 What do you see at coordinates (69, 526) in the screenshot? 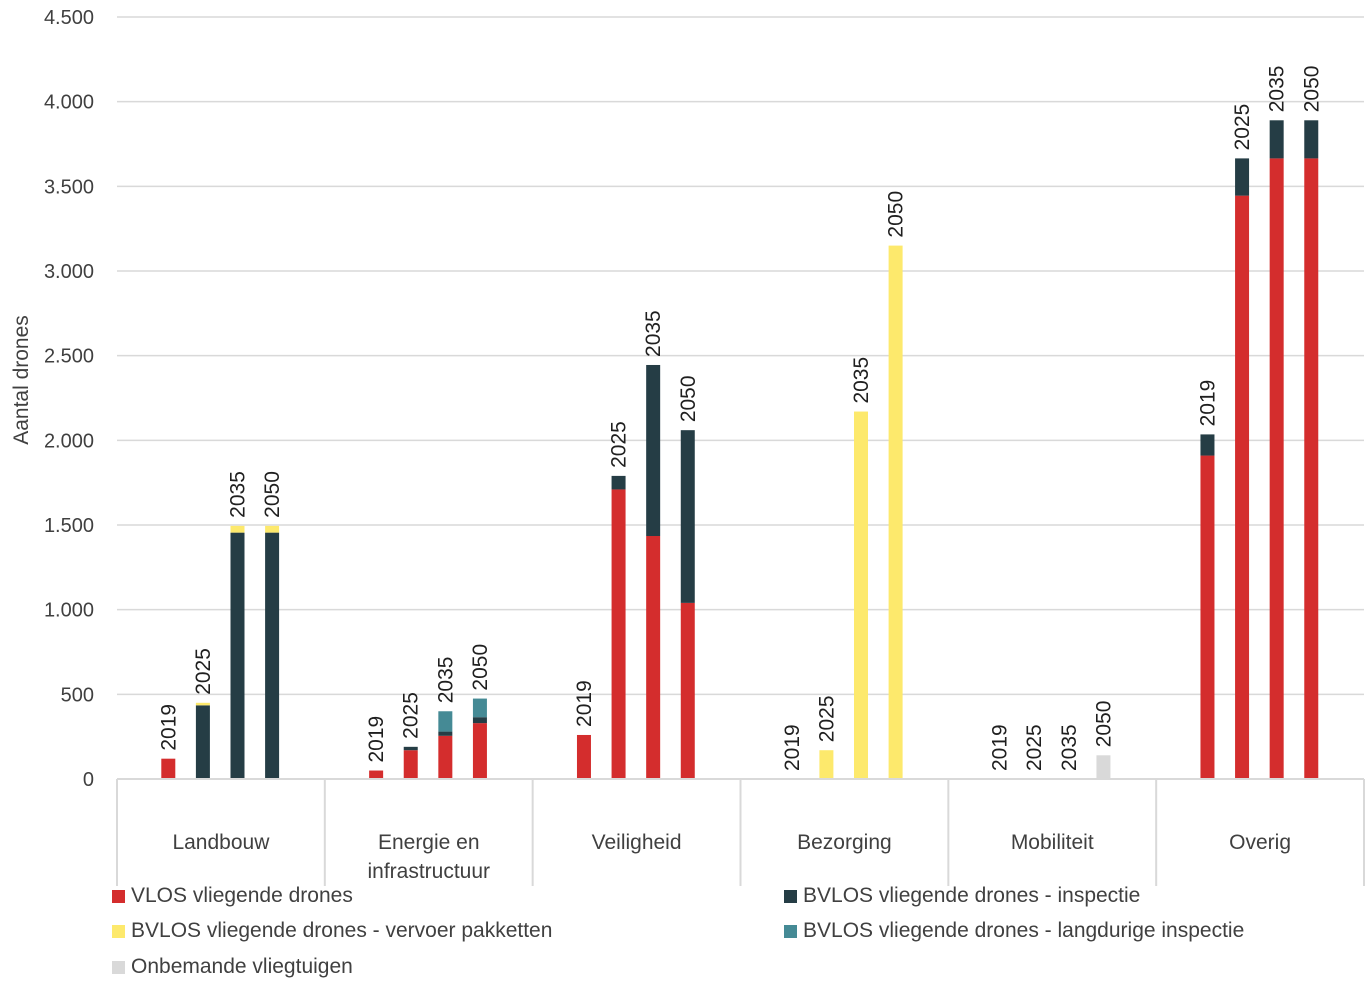
I see `y-tick-label: 1.500` at bounding box center [69, 526].